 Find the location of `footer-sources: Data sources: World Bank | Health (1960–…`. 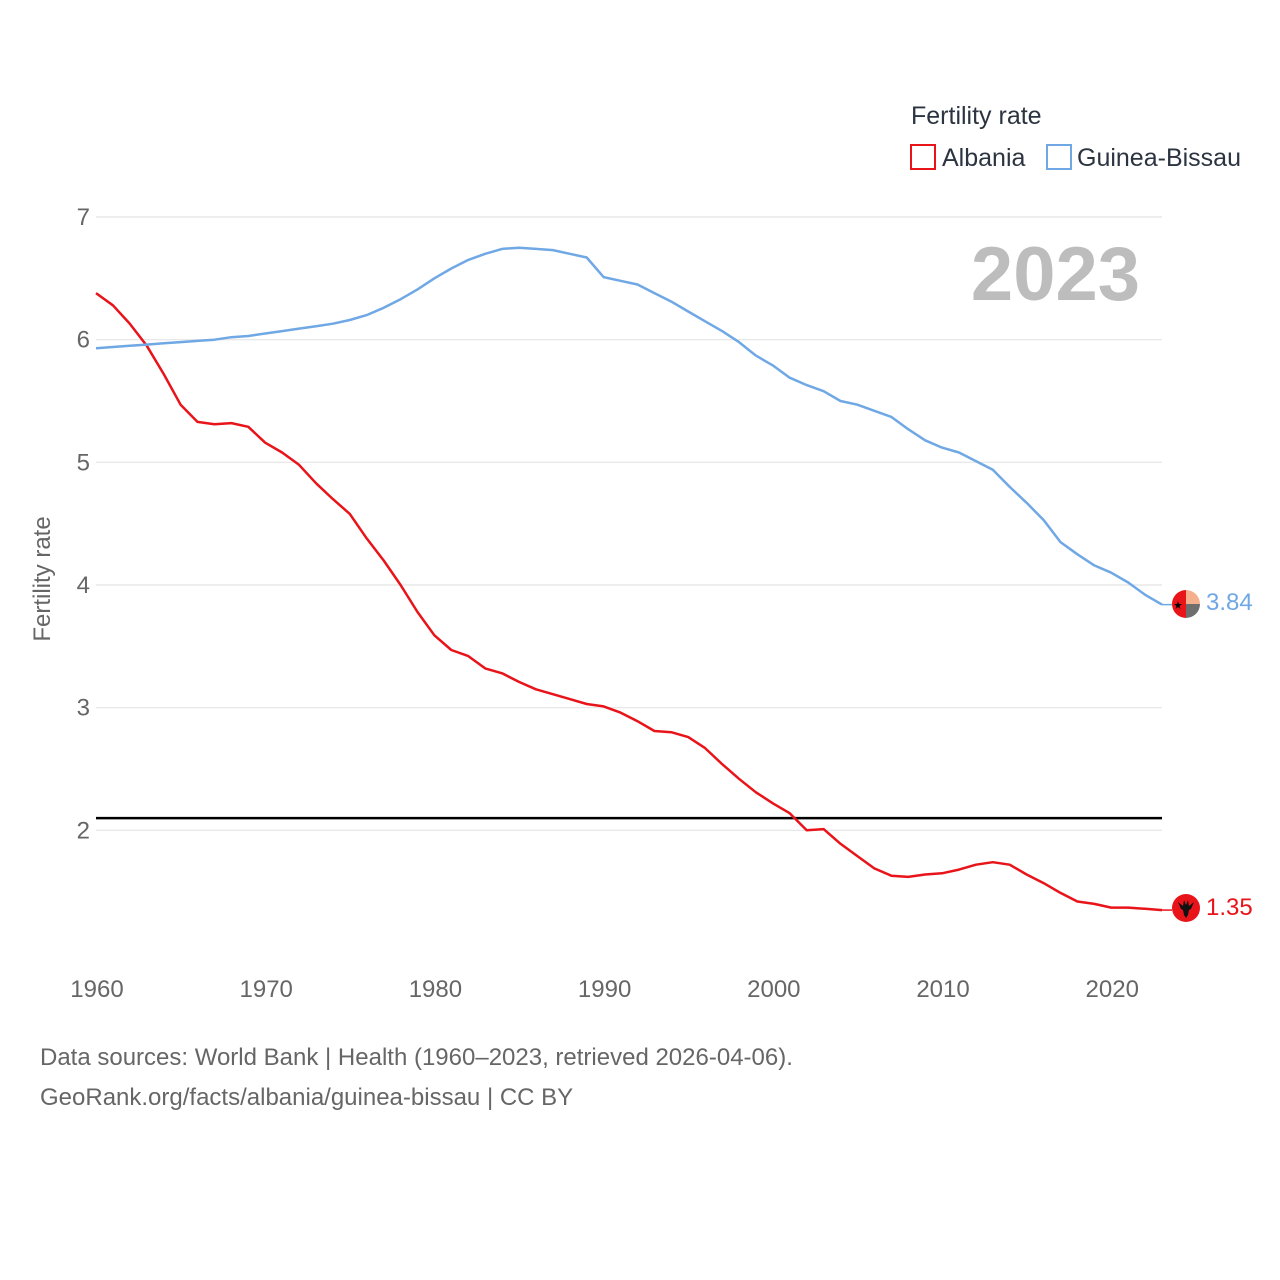

footer-sources: Data sources: World Bank | Health (1960–… is located at coordinates (416, 1057).